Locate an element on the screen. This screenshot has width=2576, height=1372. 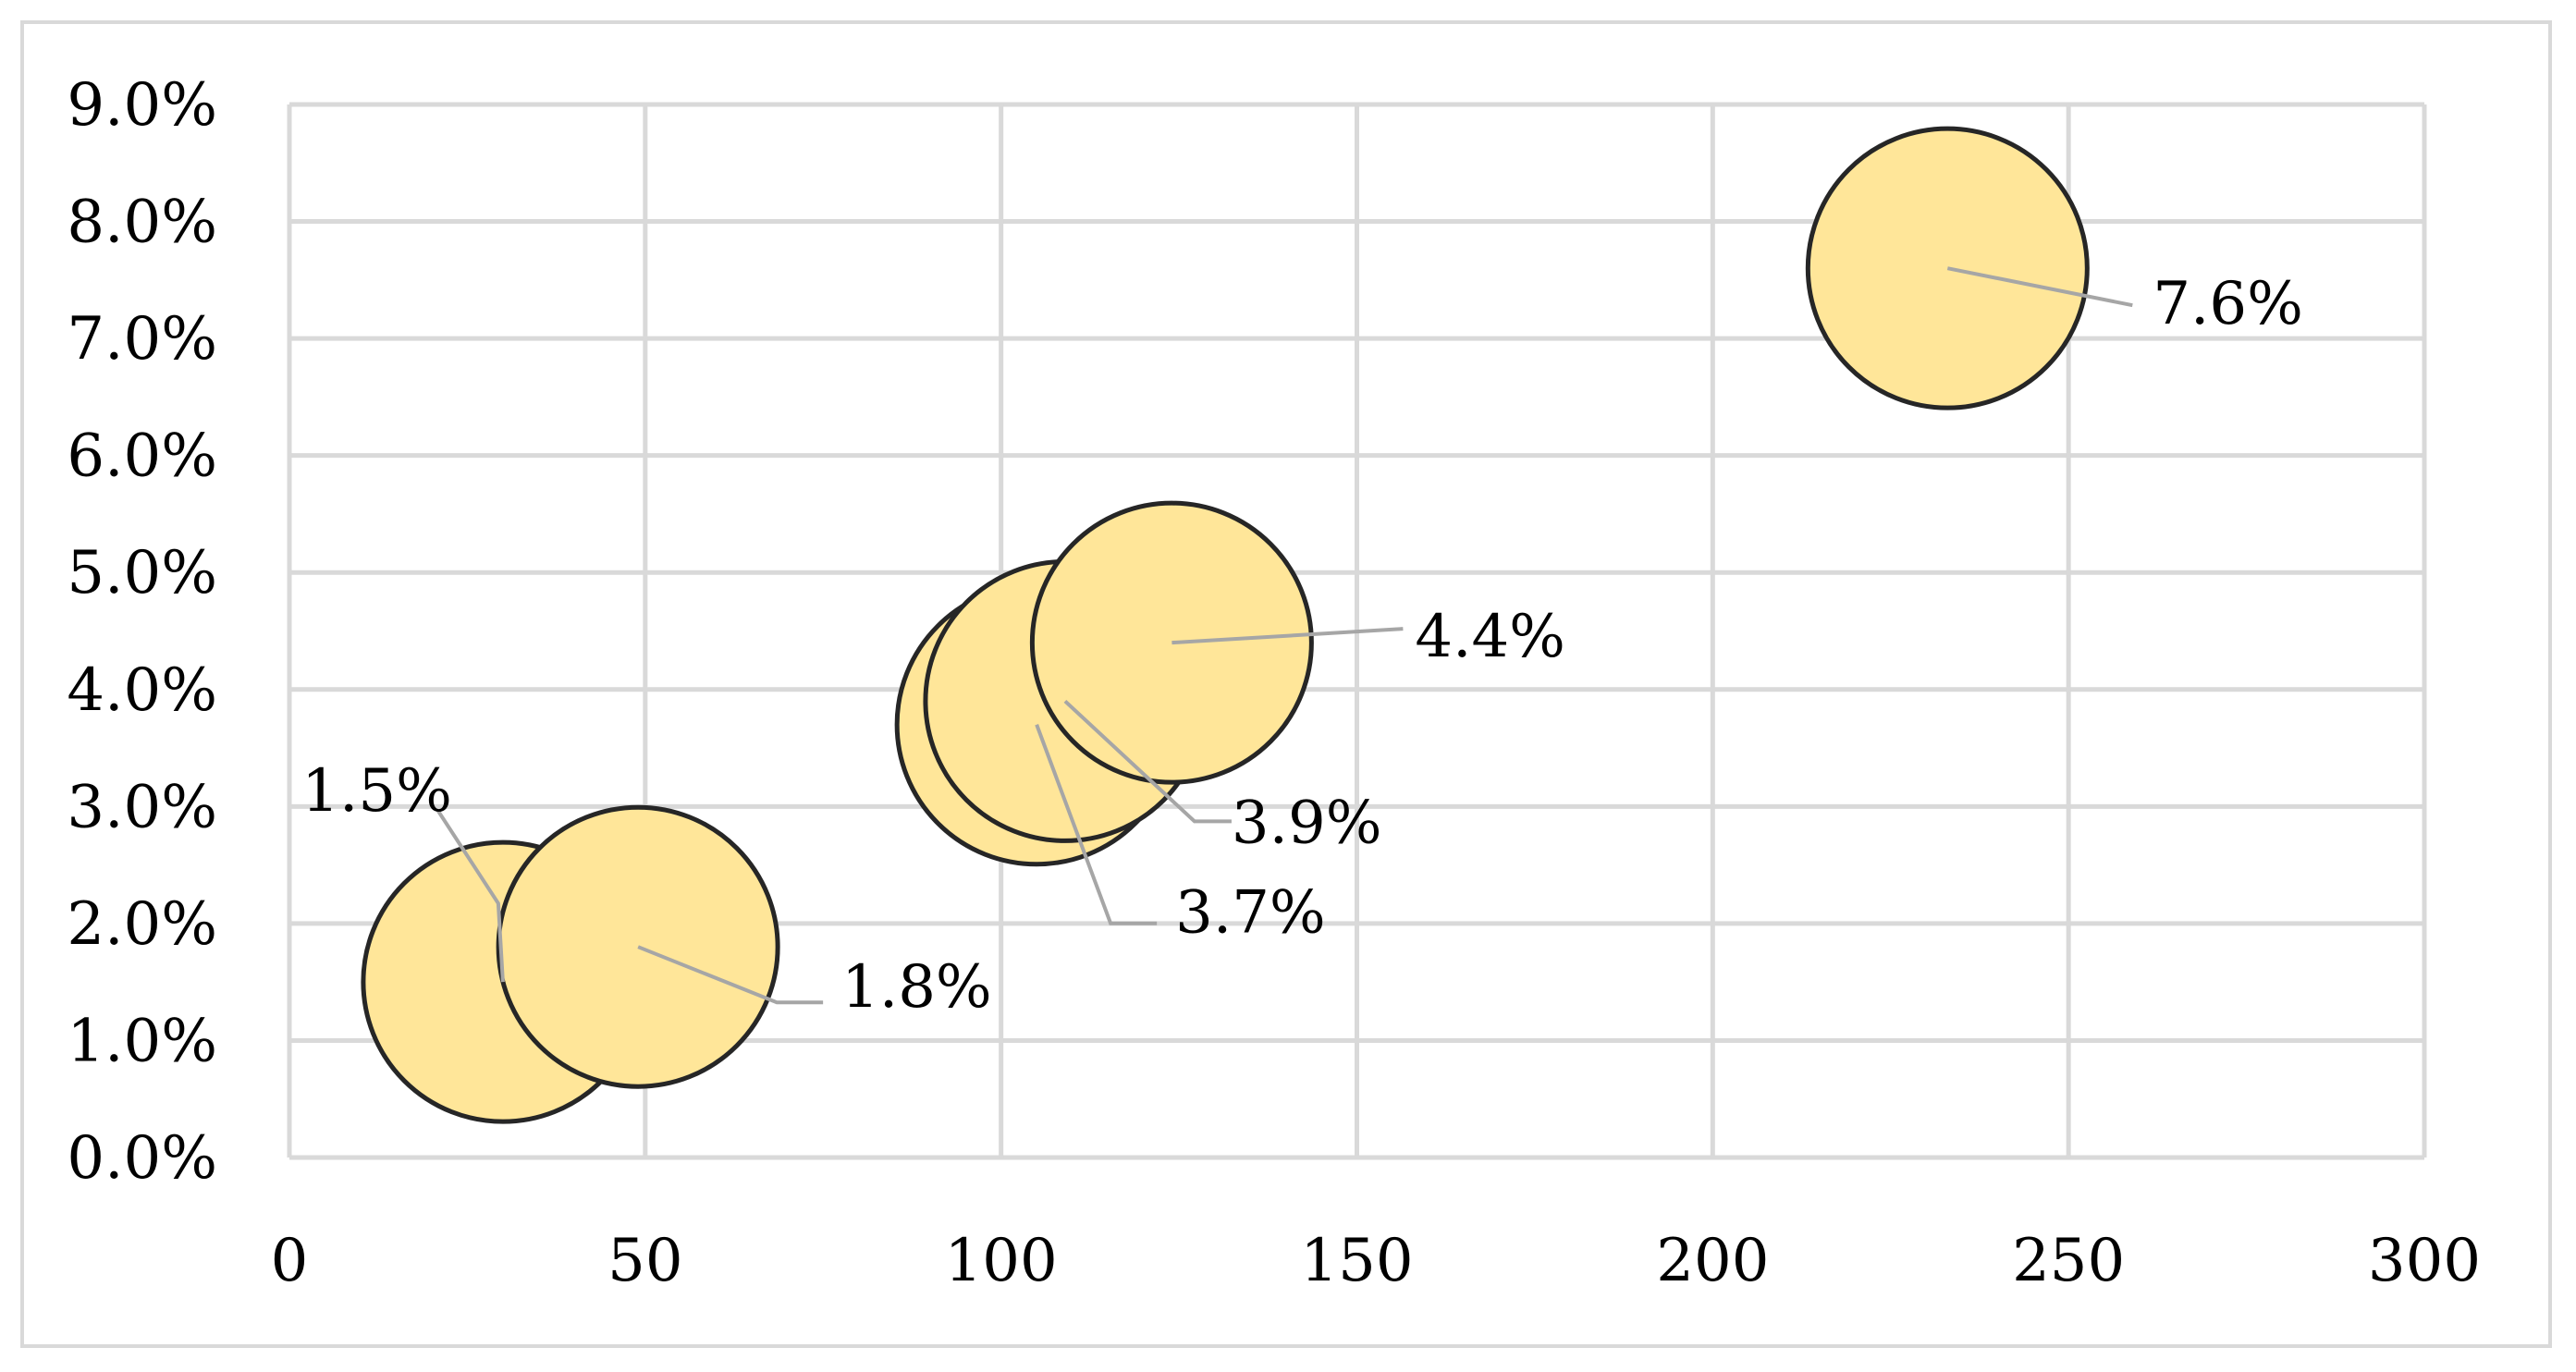
x-tick-label: 300 is located at coordinates (2424, 1261).